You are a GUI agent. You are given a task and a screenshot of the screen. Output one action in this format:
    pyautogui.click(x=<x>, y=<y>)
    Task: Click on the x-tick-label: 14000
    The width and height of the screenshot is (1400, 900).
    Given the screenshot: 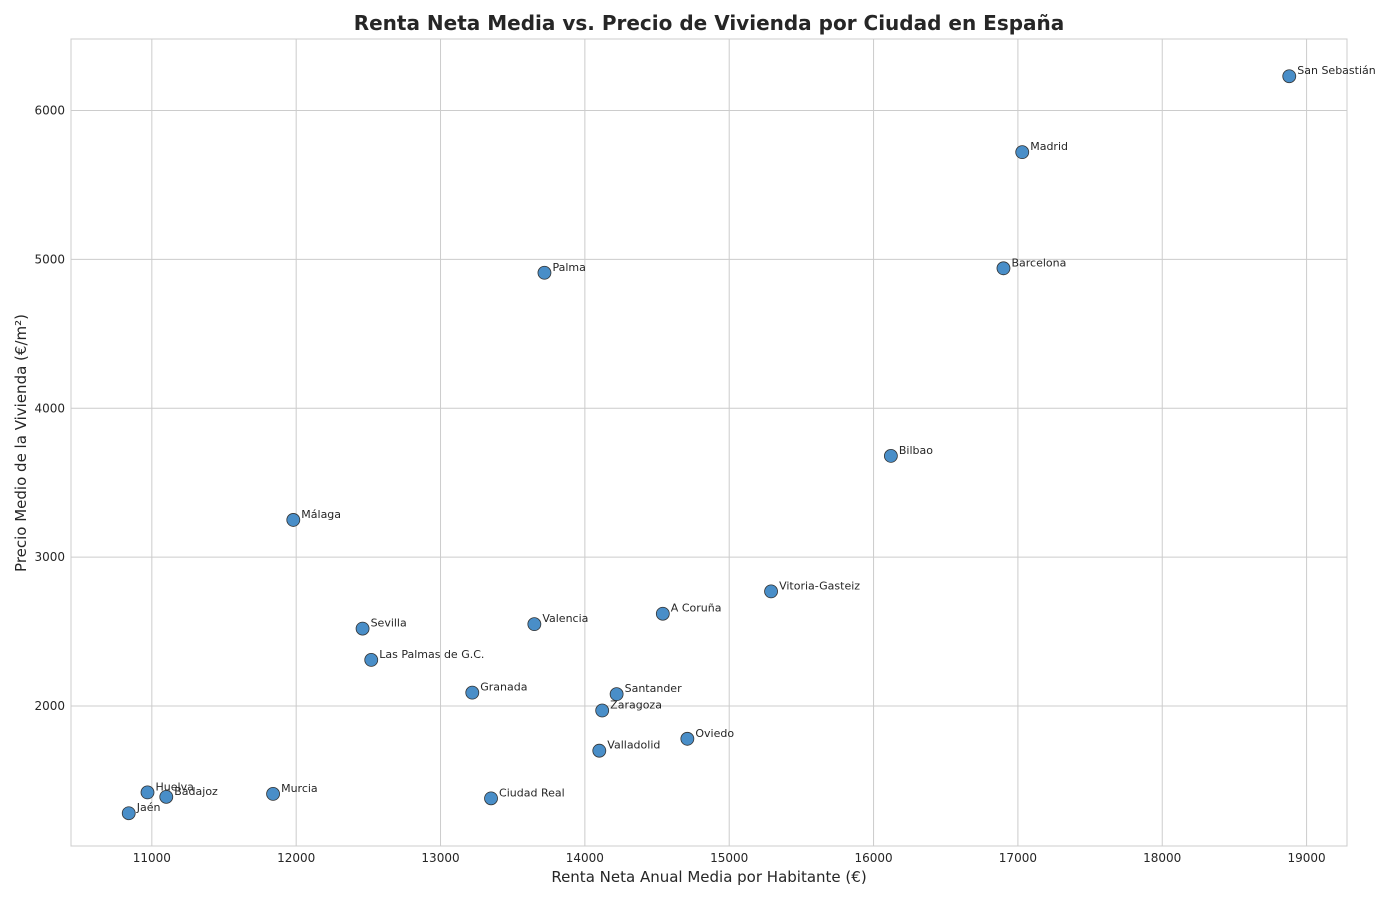 What is the action you would take?
    pyautogui.click(x=585, y=858)
    